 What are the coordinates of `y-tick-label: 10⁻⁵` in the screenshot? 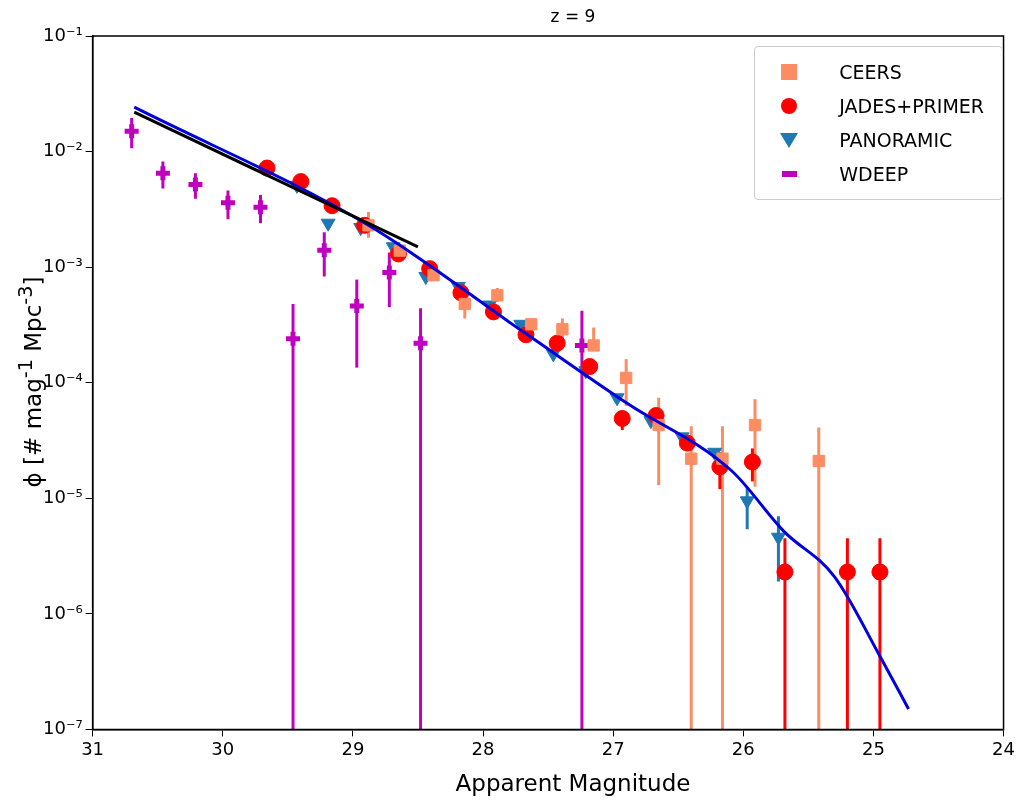 It's located at (63, 496).